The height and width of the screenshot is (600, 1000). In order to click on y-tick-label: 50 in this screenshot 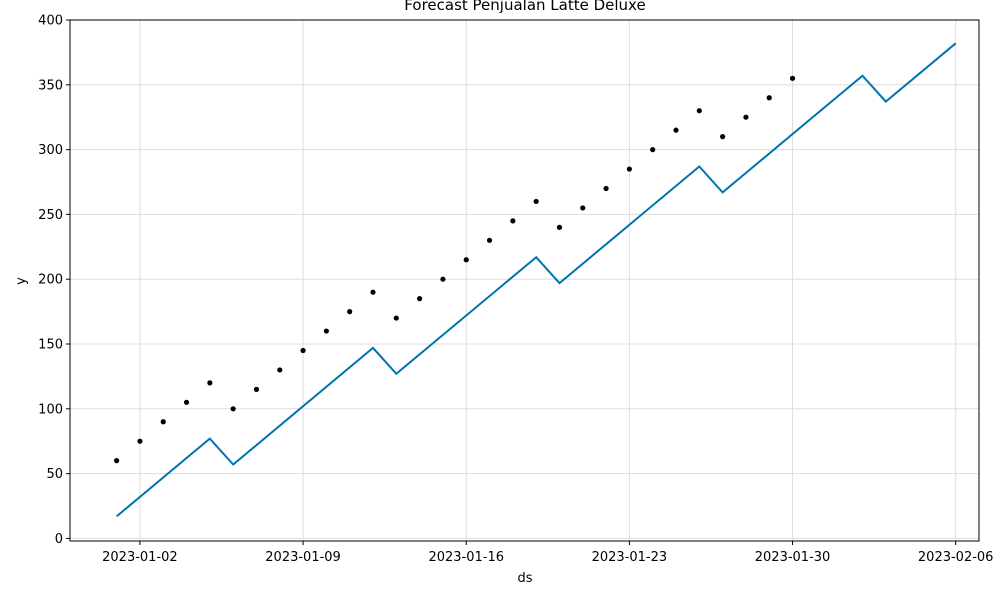, I will do `click(54, 474)`.